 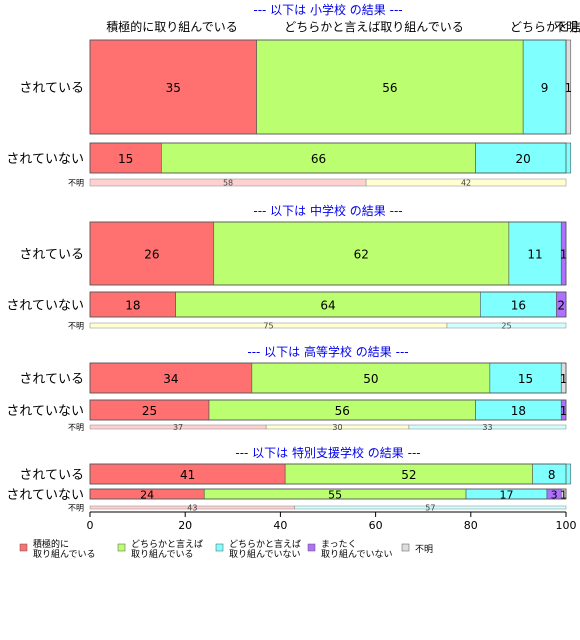 What do you see at coordinates (545, 88) in the screenshot?
I see `data-label: 9` at bounding box center [545, 88].